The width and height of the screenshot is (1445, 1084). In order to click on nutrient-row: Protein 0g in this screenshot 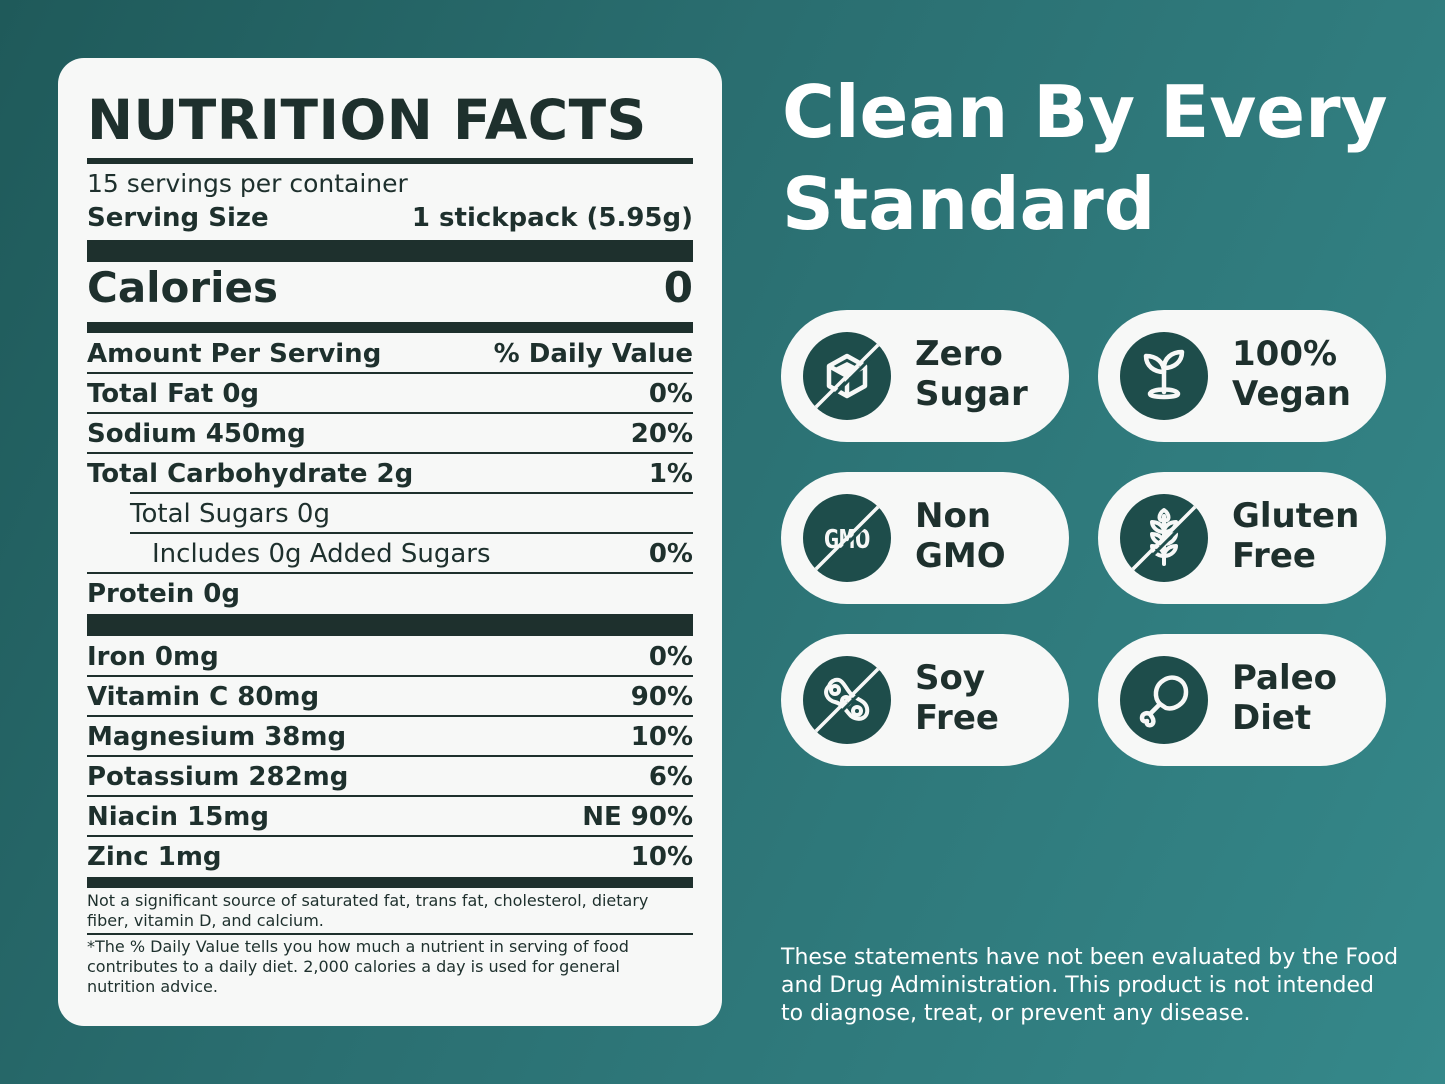, I will do `click(163, 594)`.